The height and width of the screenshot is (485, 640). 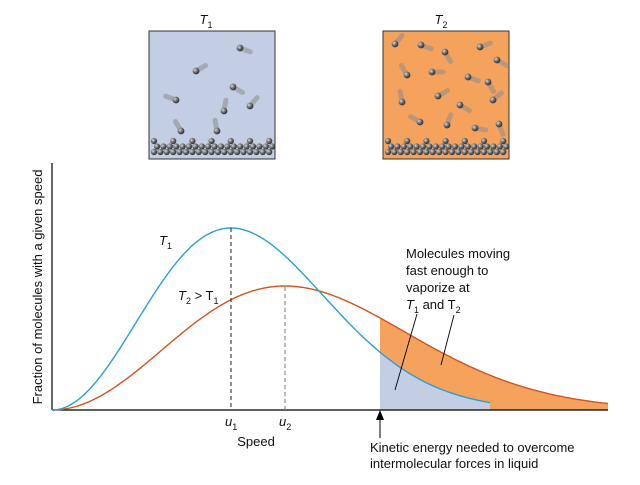 What do you see at coordinates (441, 21) in the screenshot?
I see `box-t2-label: T2` at bounding box center [441, 21].